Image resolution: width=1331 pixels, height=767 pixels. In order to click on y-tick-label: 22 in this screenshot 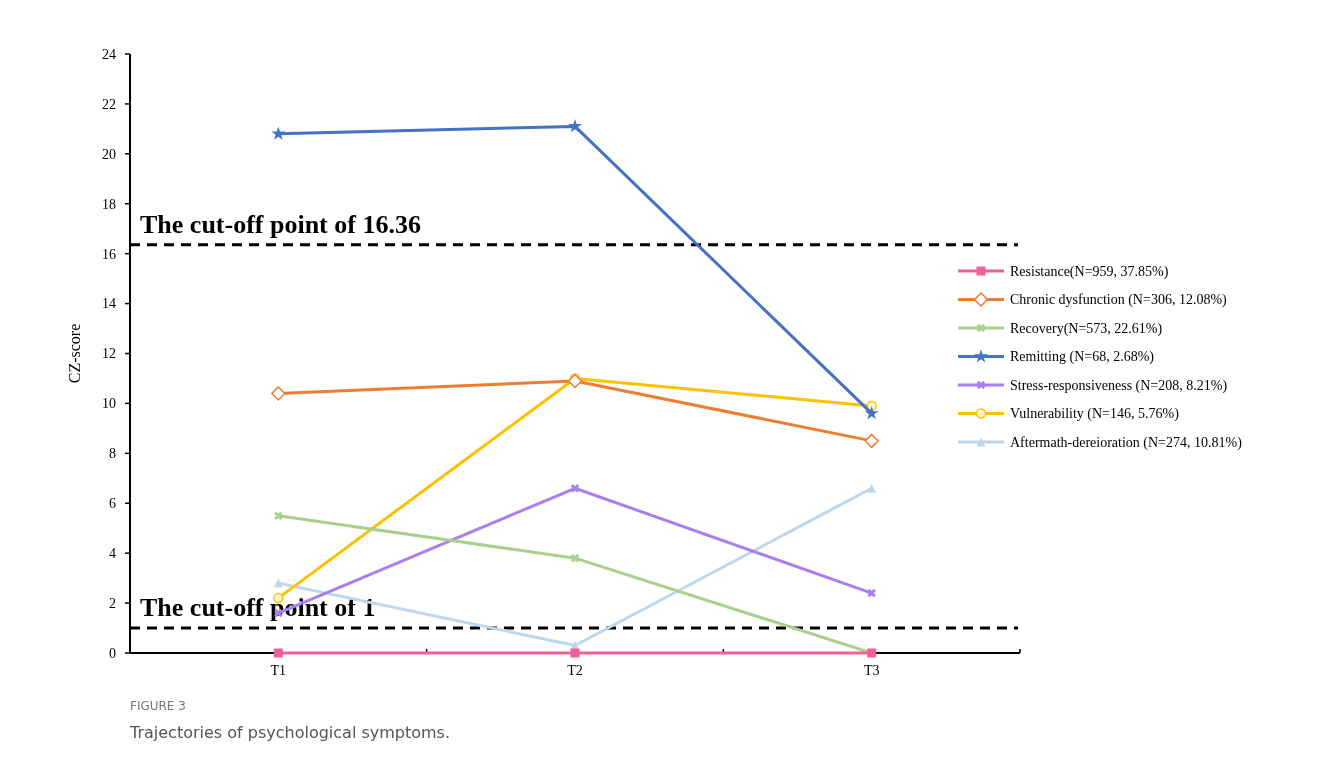, I will do `click(109, 104)`.